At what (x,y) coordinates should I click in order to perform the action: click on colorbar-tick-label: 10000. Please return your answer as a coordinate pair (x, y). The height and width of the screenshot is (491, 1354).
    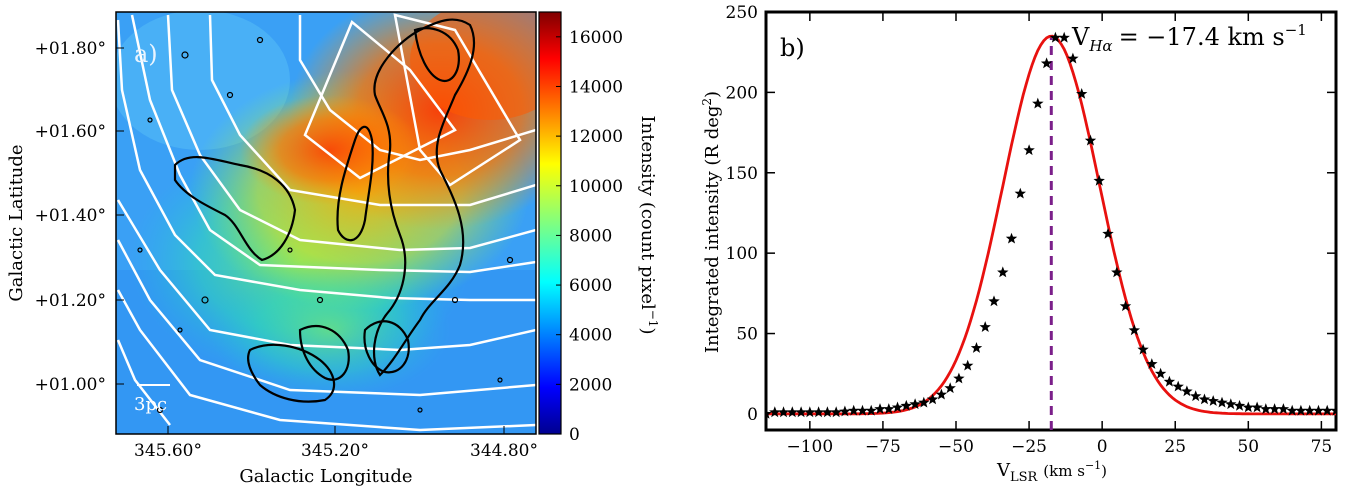
    Looking at the image, I should click on (596, 187).